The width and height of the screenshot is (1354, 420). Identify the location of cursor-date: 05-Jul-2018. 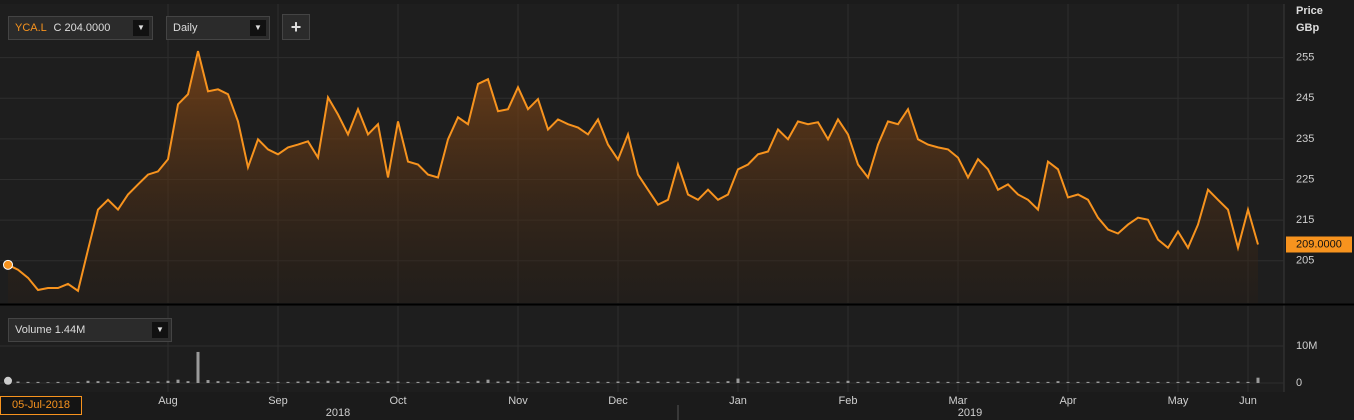
(41, 405).